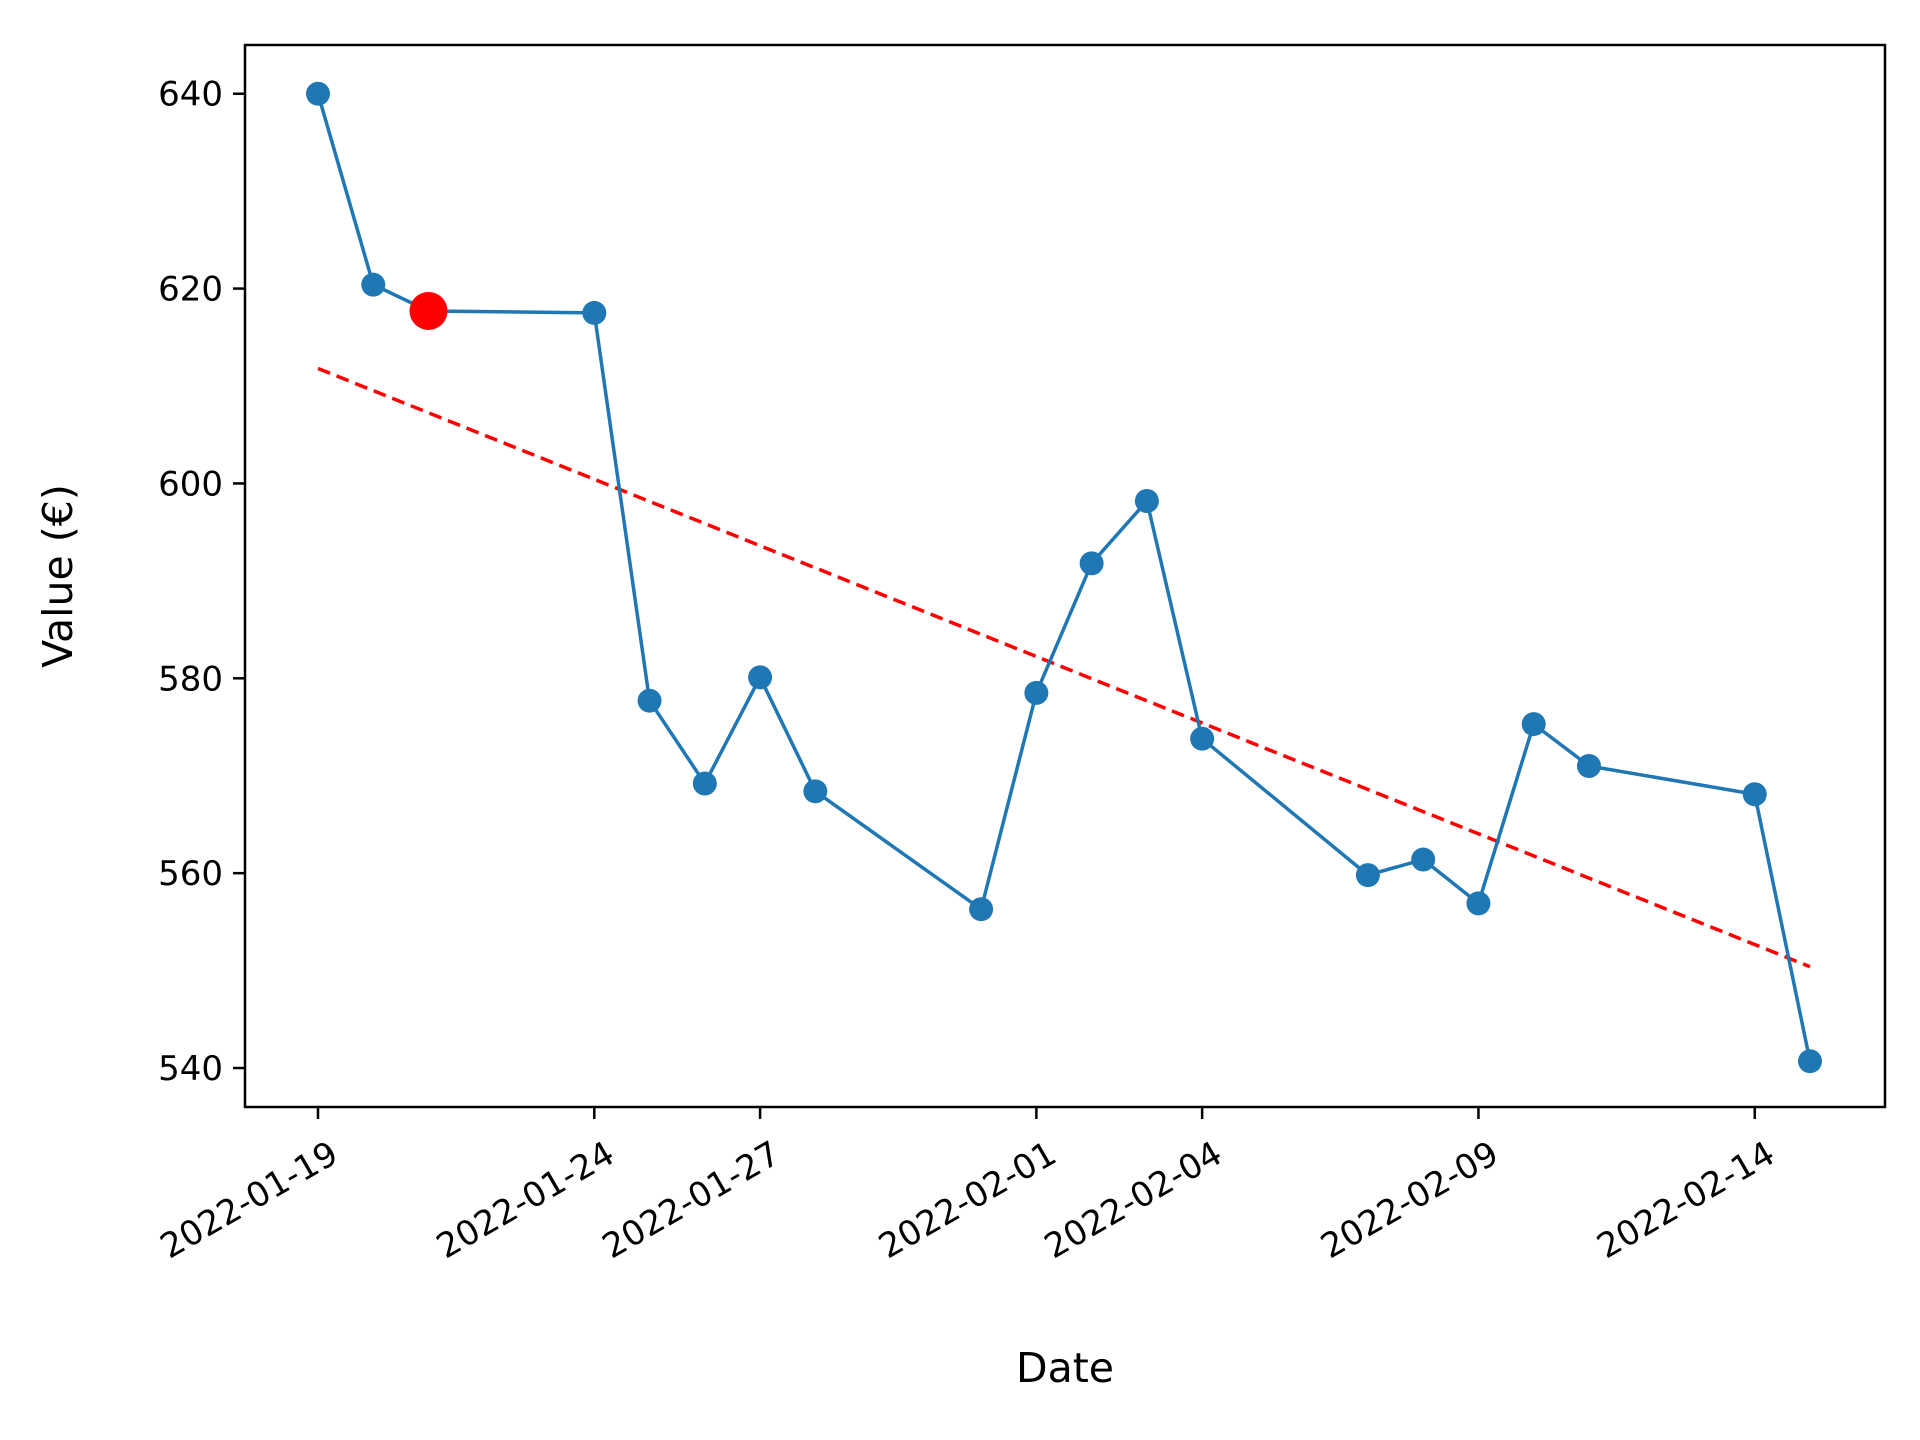 Image resolution: width=1920 pixels, height=1440 pixels. Describe the element at coordinates (249, 1200) in the screenshot. I see `x-tick-label: 2022-01-19` at that location.